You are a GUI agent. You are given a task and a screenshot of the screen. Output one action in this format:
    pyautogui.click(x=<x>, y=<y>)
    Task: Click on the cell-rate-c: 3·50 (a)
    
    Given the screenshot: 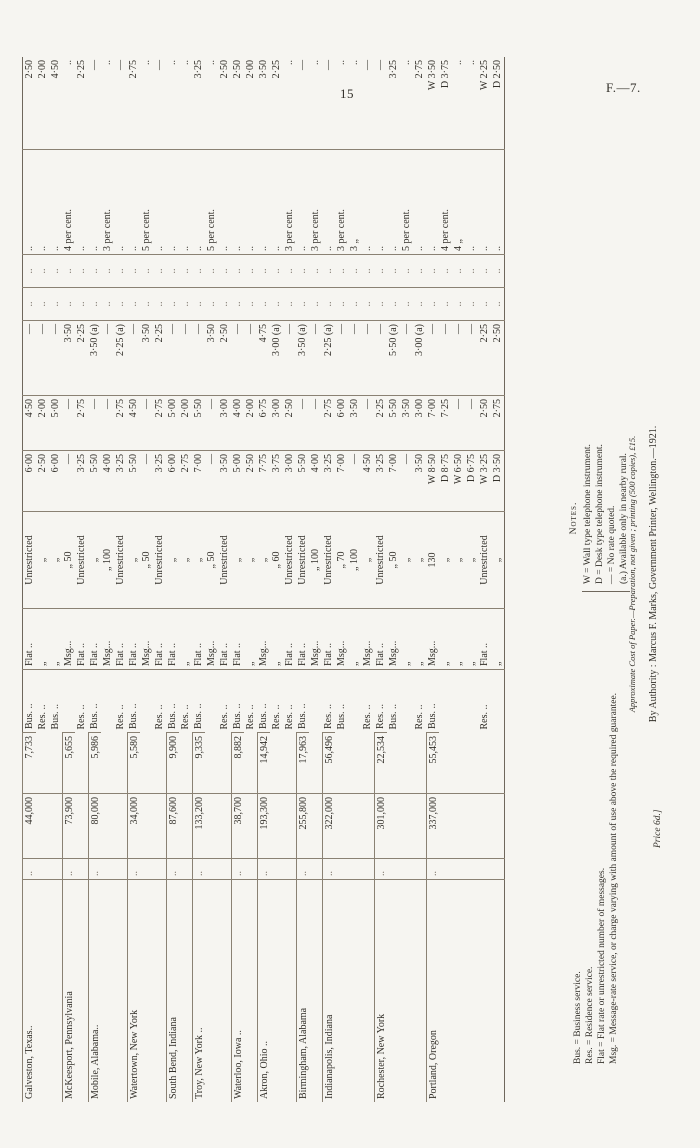 What is the action you would take?
    pyautogui.click(x=94, y=358)
    